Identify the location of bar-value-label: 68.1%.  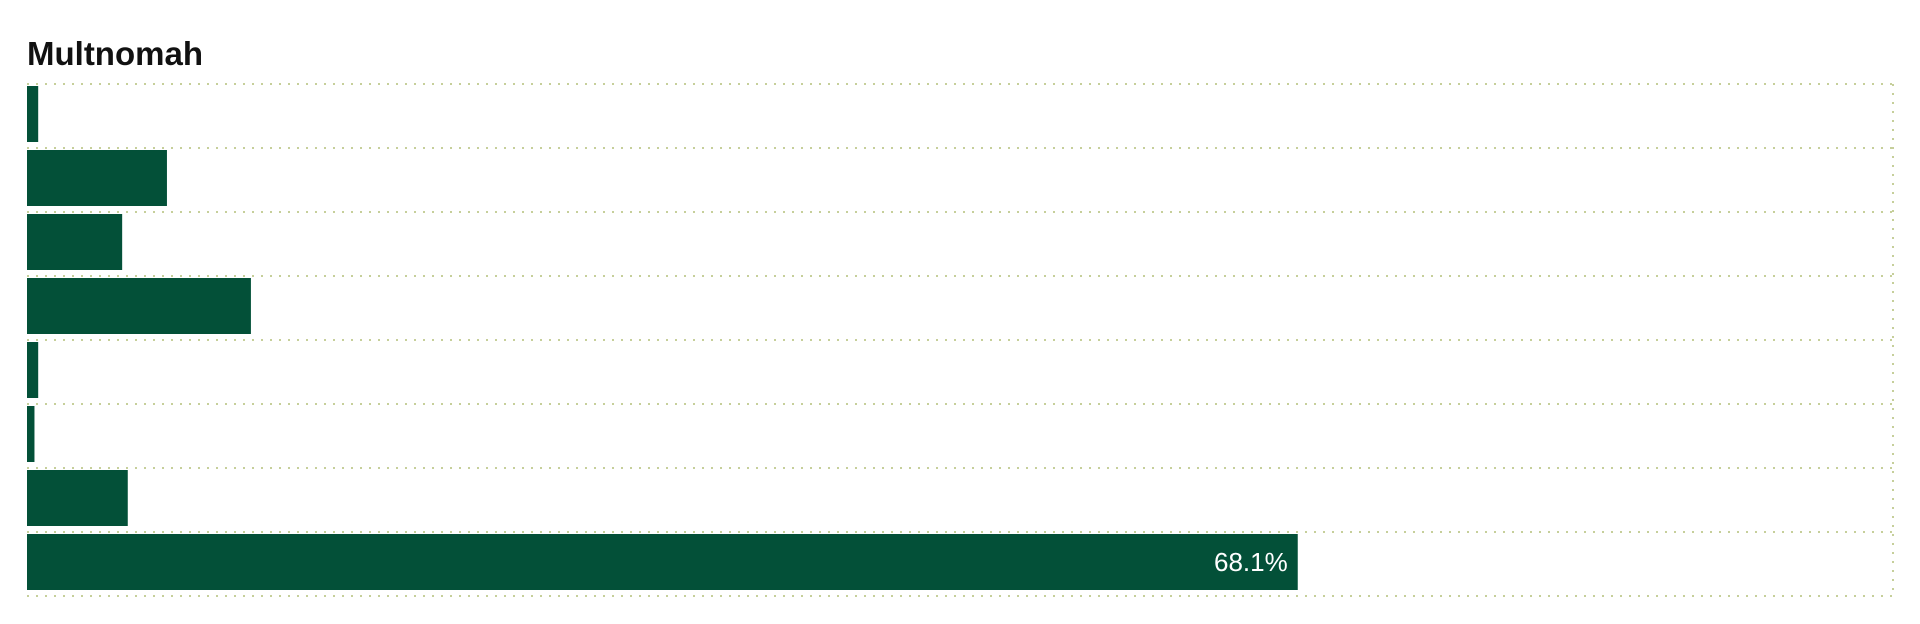
(1251, 562).